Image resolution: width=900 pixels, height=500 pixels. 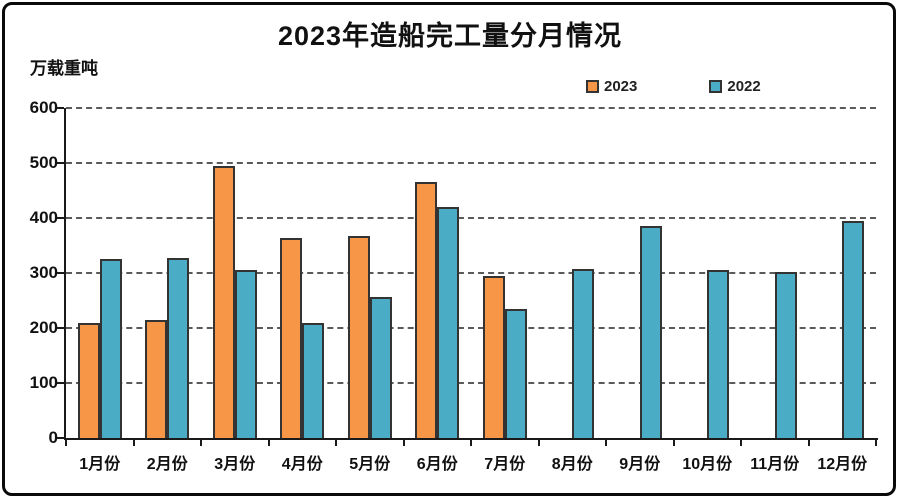 What do you see at coordinates (785, 354) in the screenshot?
I see `bar-2022-11月份` at bounding box center [785, 354].